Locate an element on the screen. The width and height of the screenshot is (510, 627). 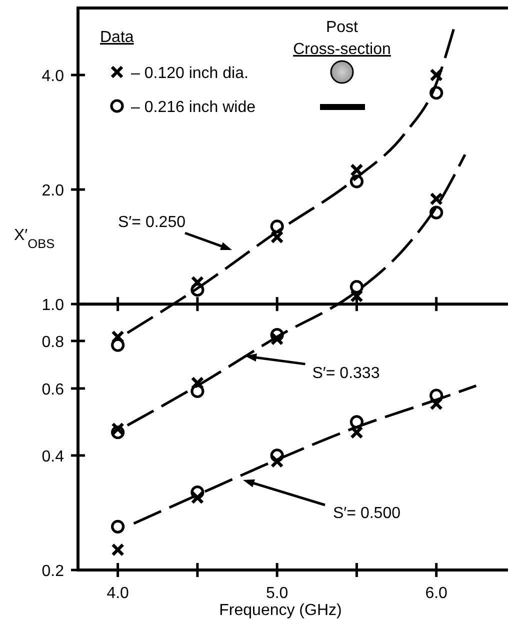
y-tick-label: 1.0 is located at coordinates (53, 305).